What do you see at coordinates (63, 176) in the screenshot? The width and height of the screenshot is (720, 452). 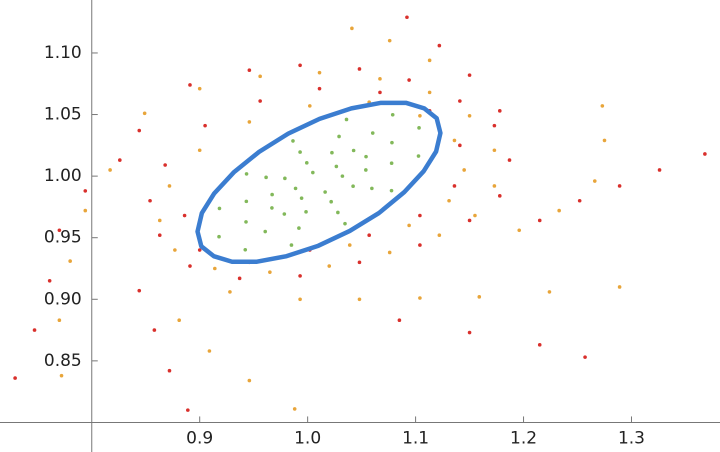 I see `y-tick-label: 1.00` at bounding box center [63, 176].